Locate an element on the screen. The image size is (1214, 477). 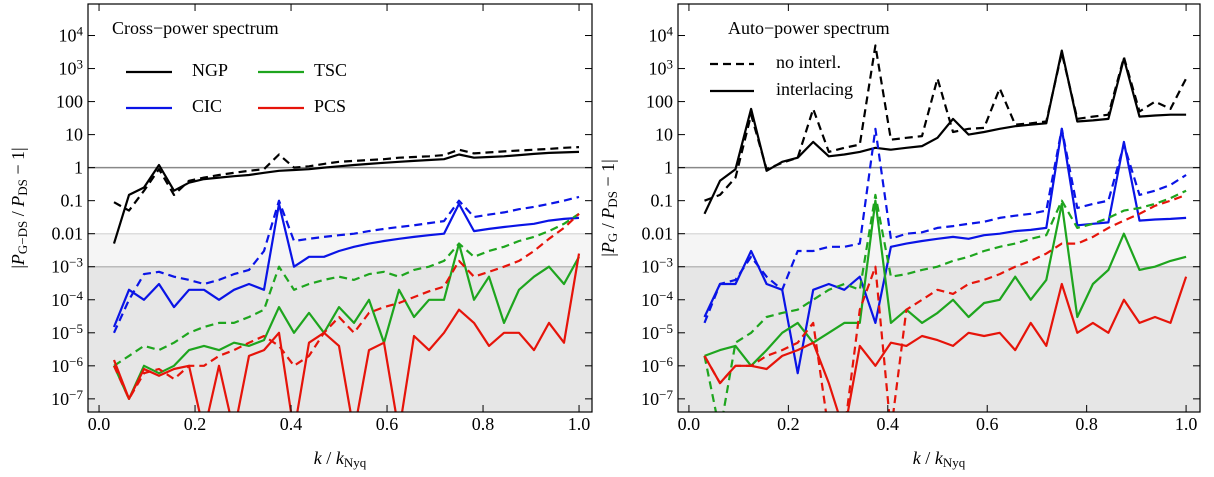
tick-text: 1 is located at coordinates (668, 168).